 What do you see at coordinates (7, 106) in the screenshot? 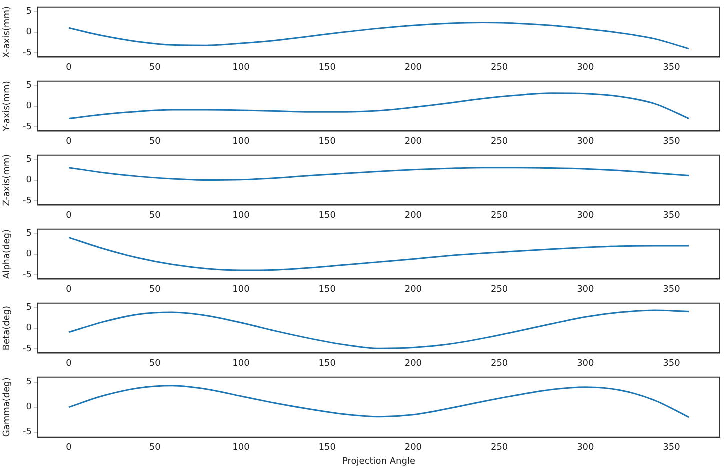
I see `y-axis-title: Y-axis(mm)` at bounding box center [7, 106].